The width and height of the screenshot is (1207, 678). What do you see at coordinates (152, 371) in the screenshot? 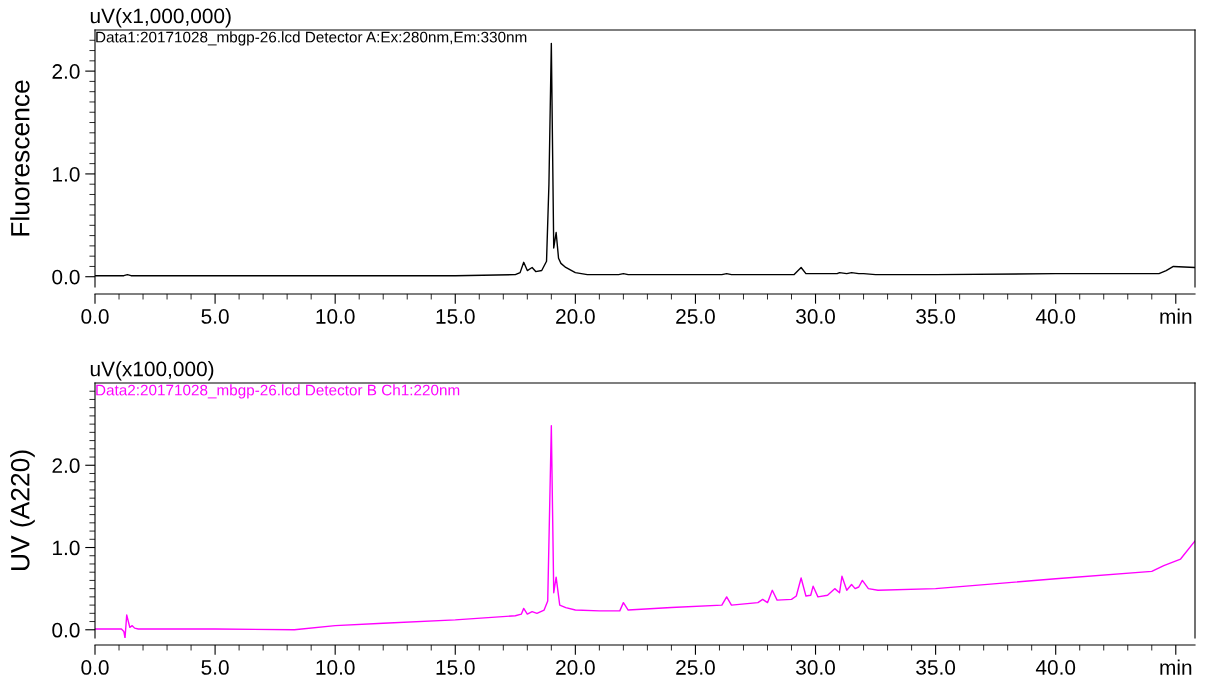
I see `text: uV(x100,000)` at bounding box center [152, 371].